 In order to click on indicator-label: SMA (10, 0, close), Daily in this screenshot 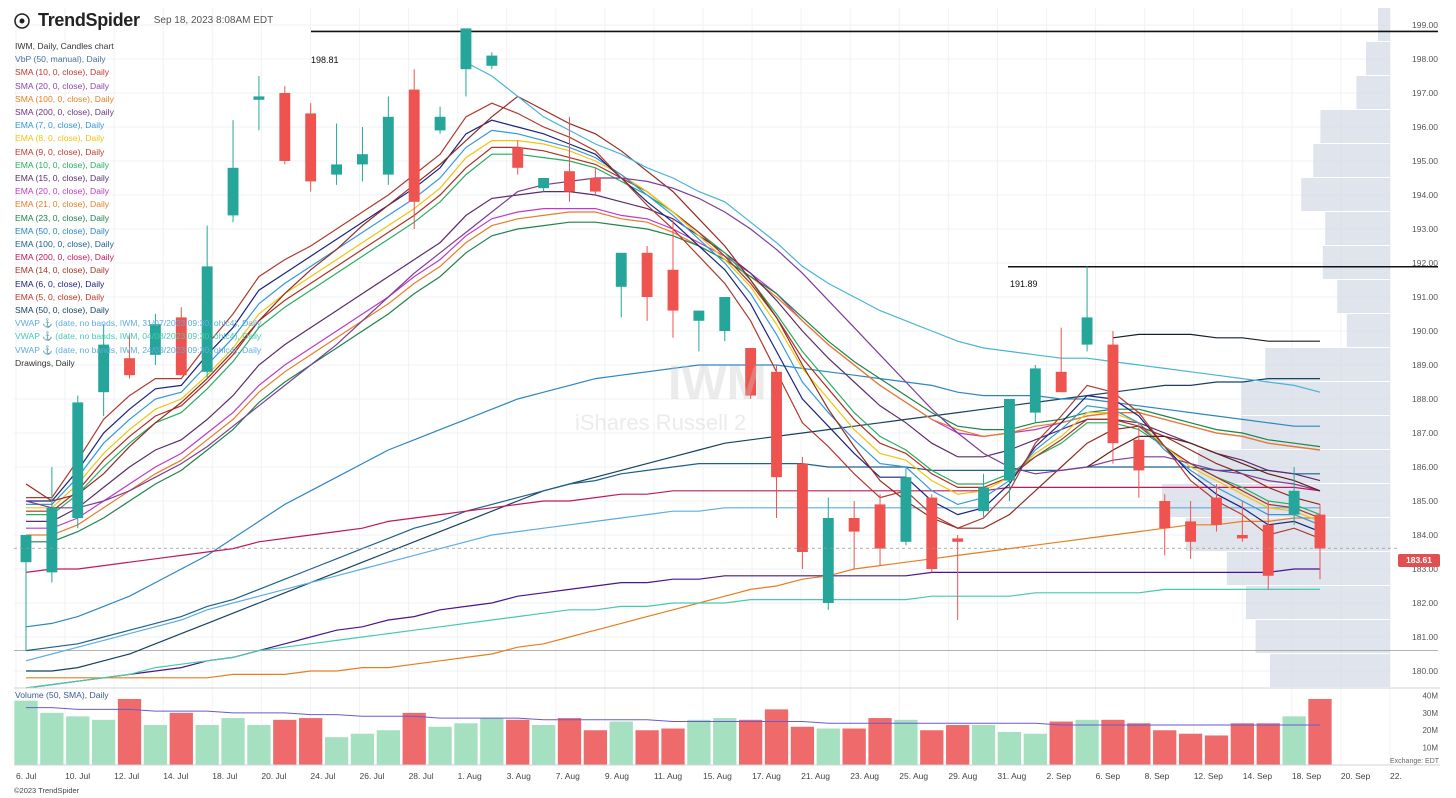, I will do `click(62, 72)`.